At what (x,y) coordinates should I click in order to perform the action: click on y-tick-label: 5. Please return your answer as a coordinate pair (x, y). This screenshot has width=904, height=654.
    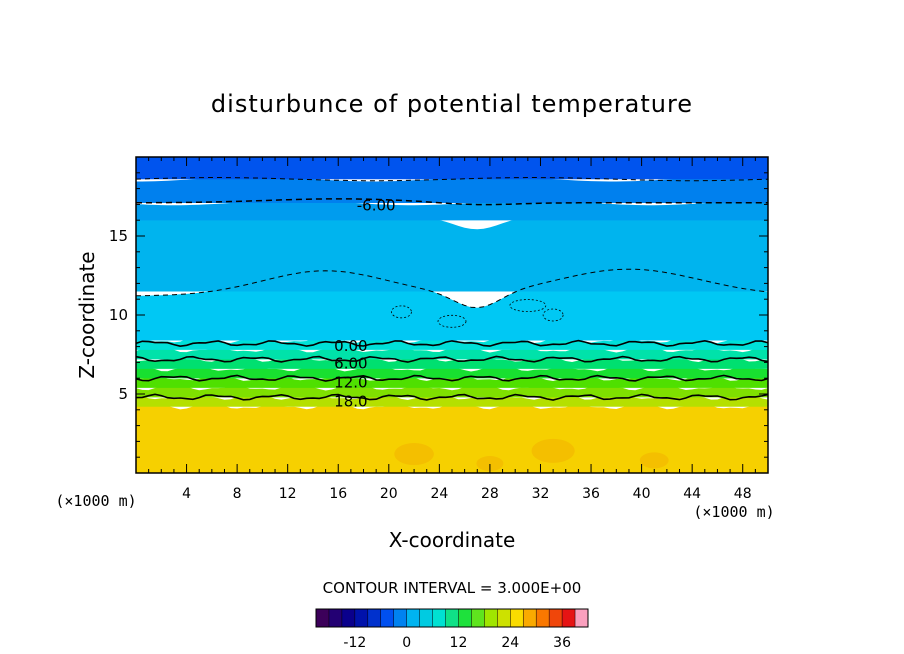
    Looking at the image, I should click on (123, 394).